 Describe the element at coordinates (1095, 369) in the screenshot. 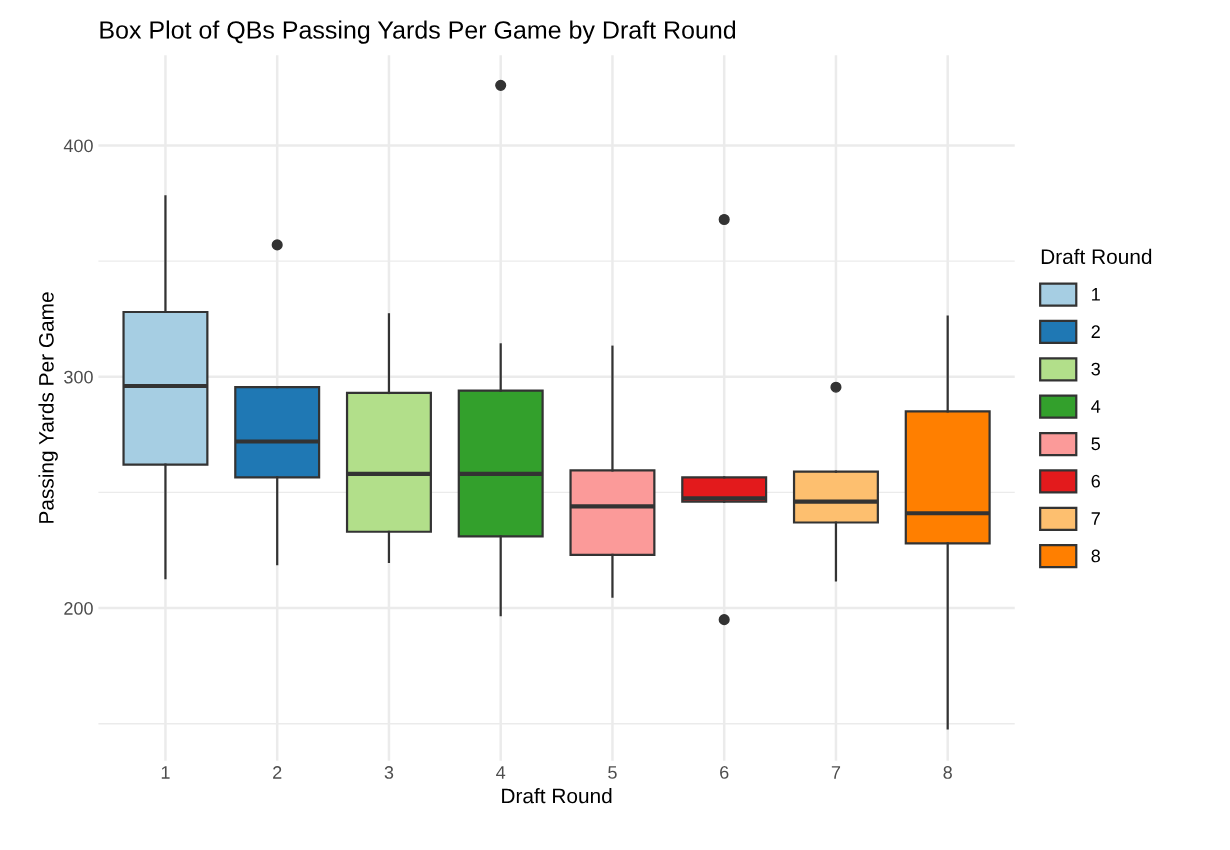

I see `legend-label: 3` at that location.